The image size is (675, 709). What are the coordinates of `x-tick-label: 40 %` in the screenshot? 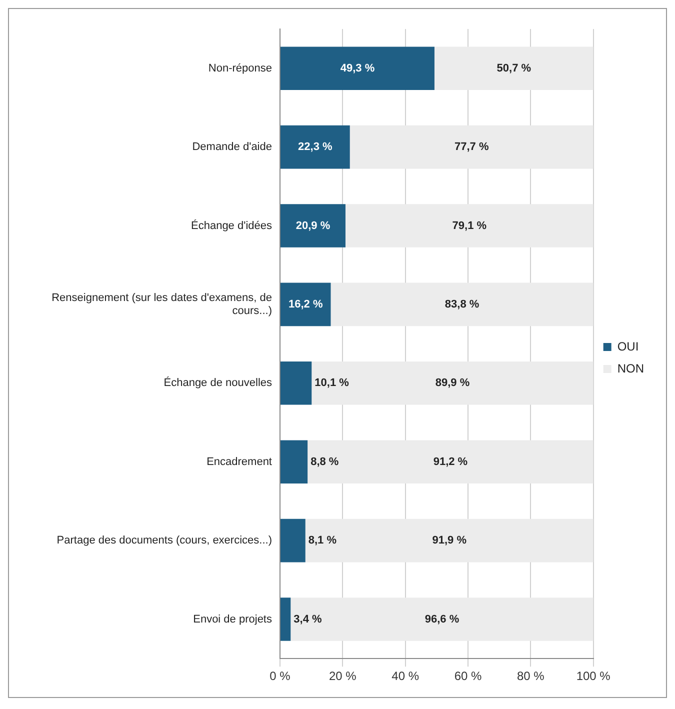 It's located at (406, 676).